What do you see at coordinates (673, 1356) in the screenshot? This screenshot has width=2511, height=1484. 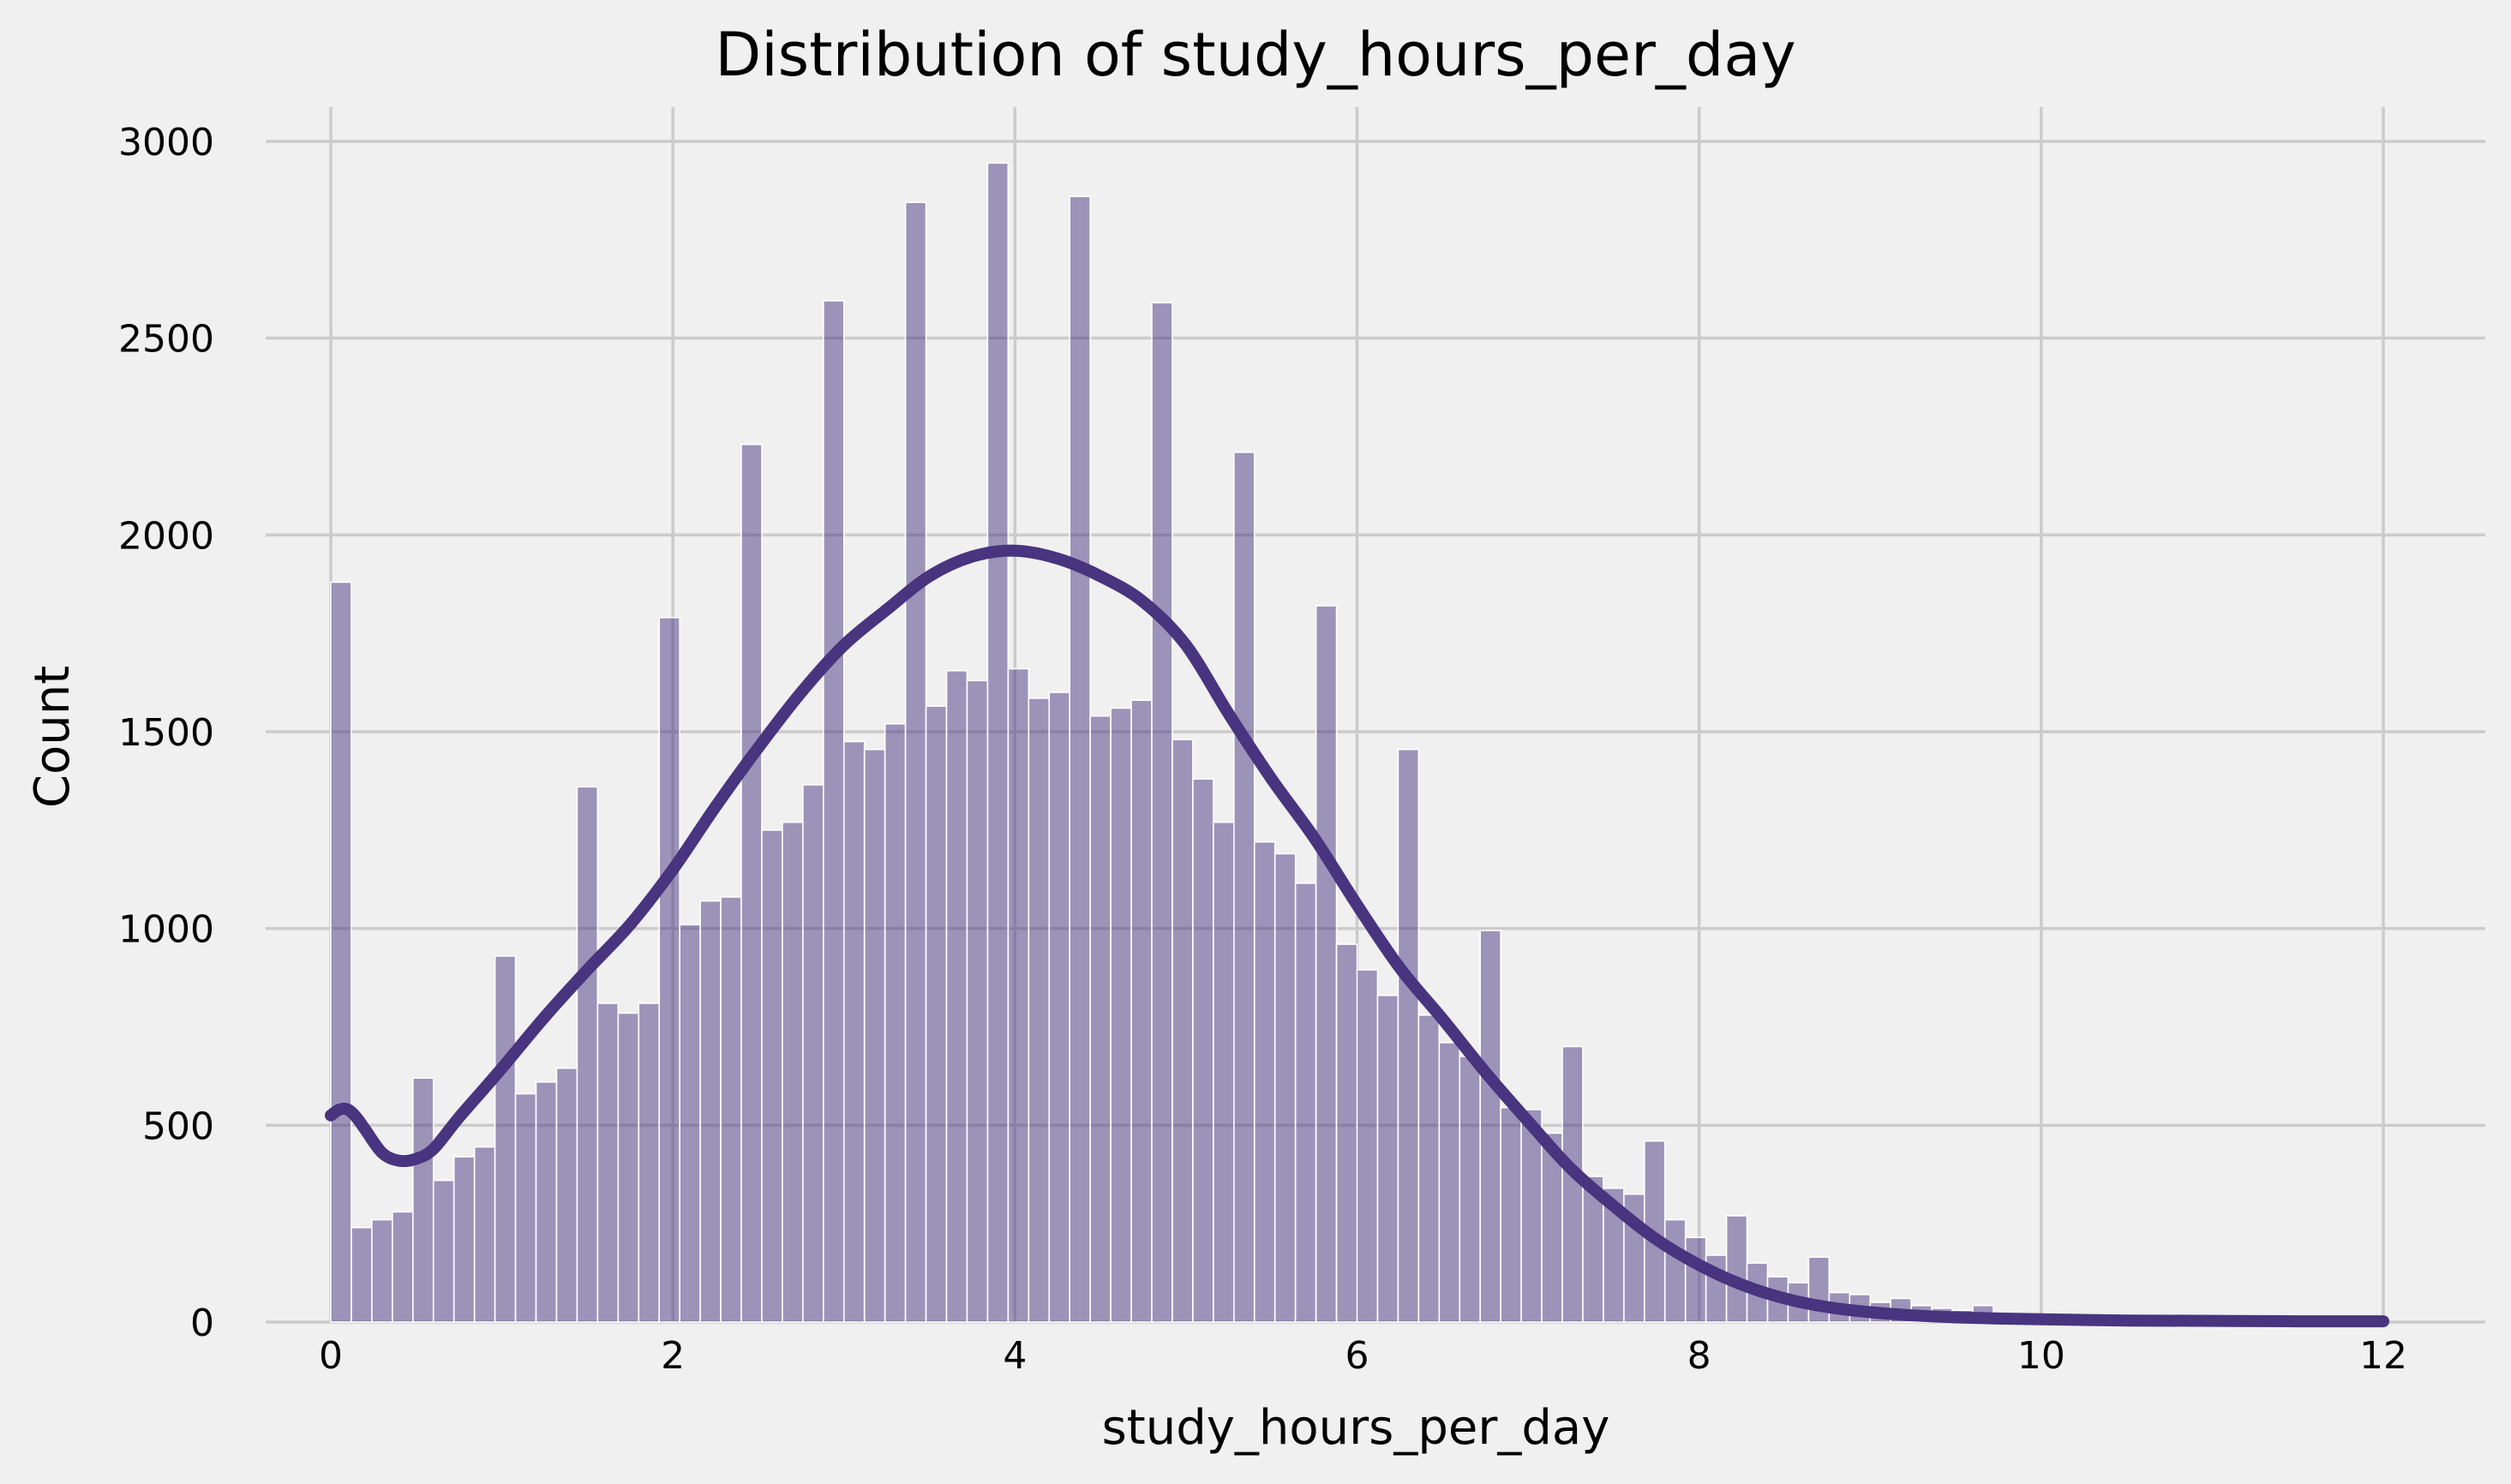 I see `x-tick-label: 2` at bounding box center [673, 1356].